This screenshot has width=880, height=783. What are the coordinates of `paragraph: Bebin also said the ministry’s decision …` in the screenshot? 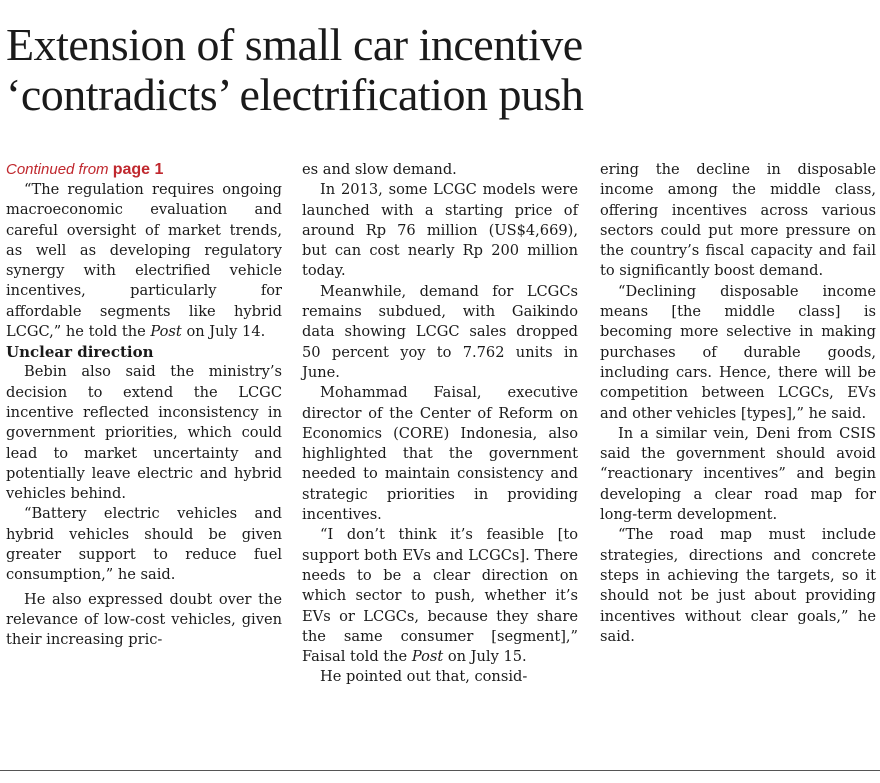 It's located at (144, 433).